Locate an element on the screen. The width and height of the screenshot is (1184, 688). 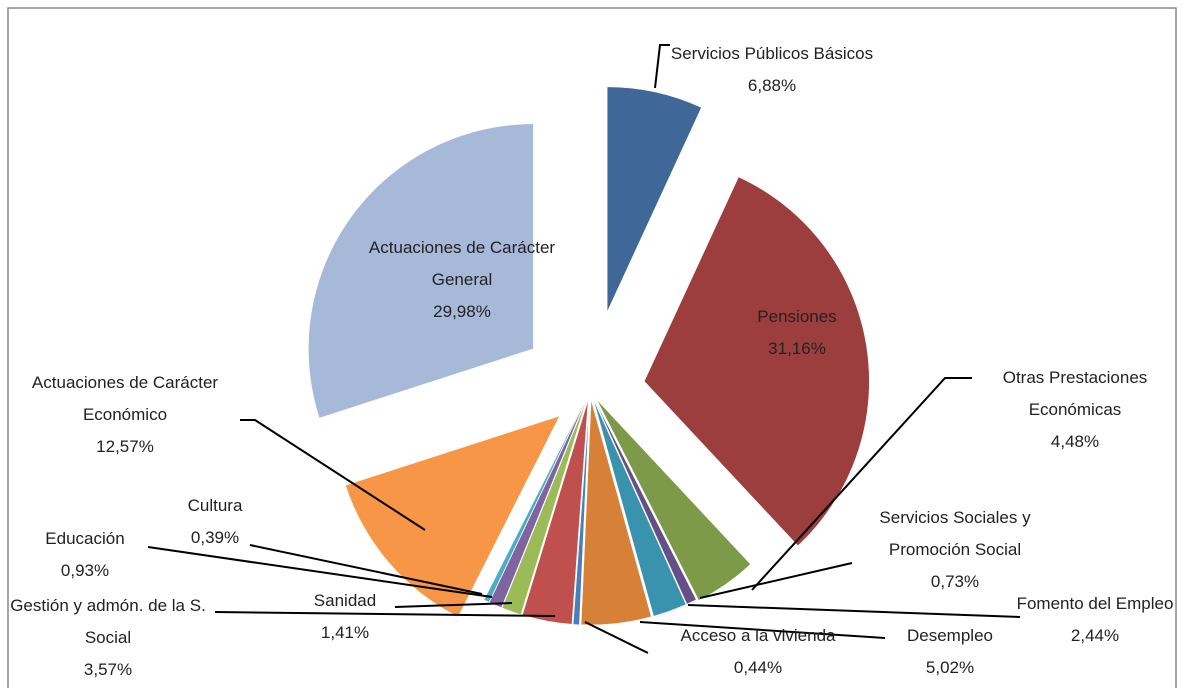
category-name: Servicios Públicos Básicos is located at coordinates (772, 53).